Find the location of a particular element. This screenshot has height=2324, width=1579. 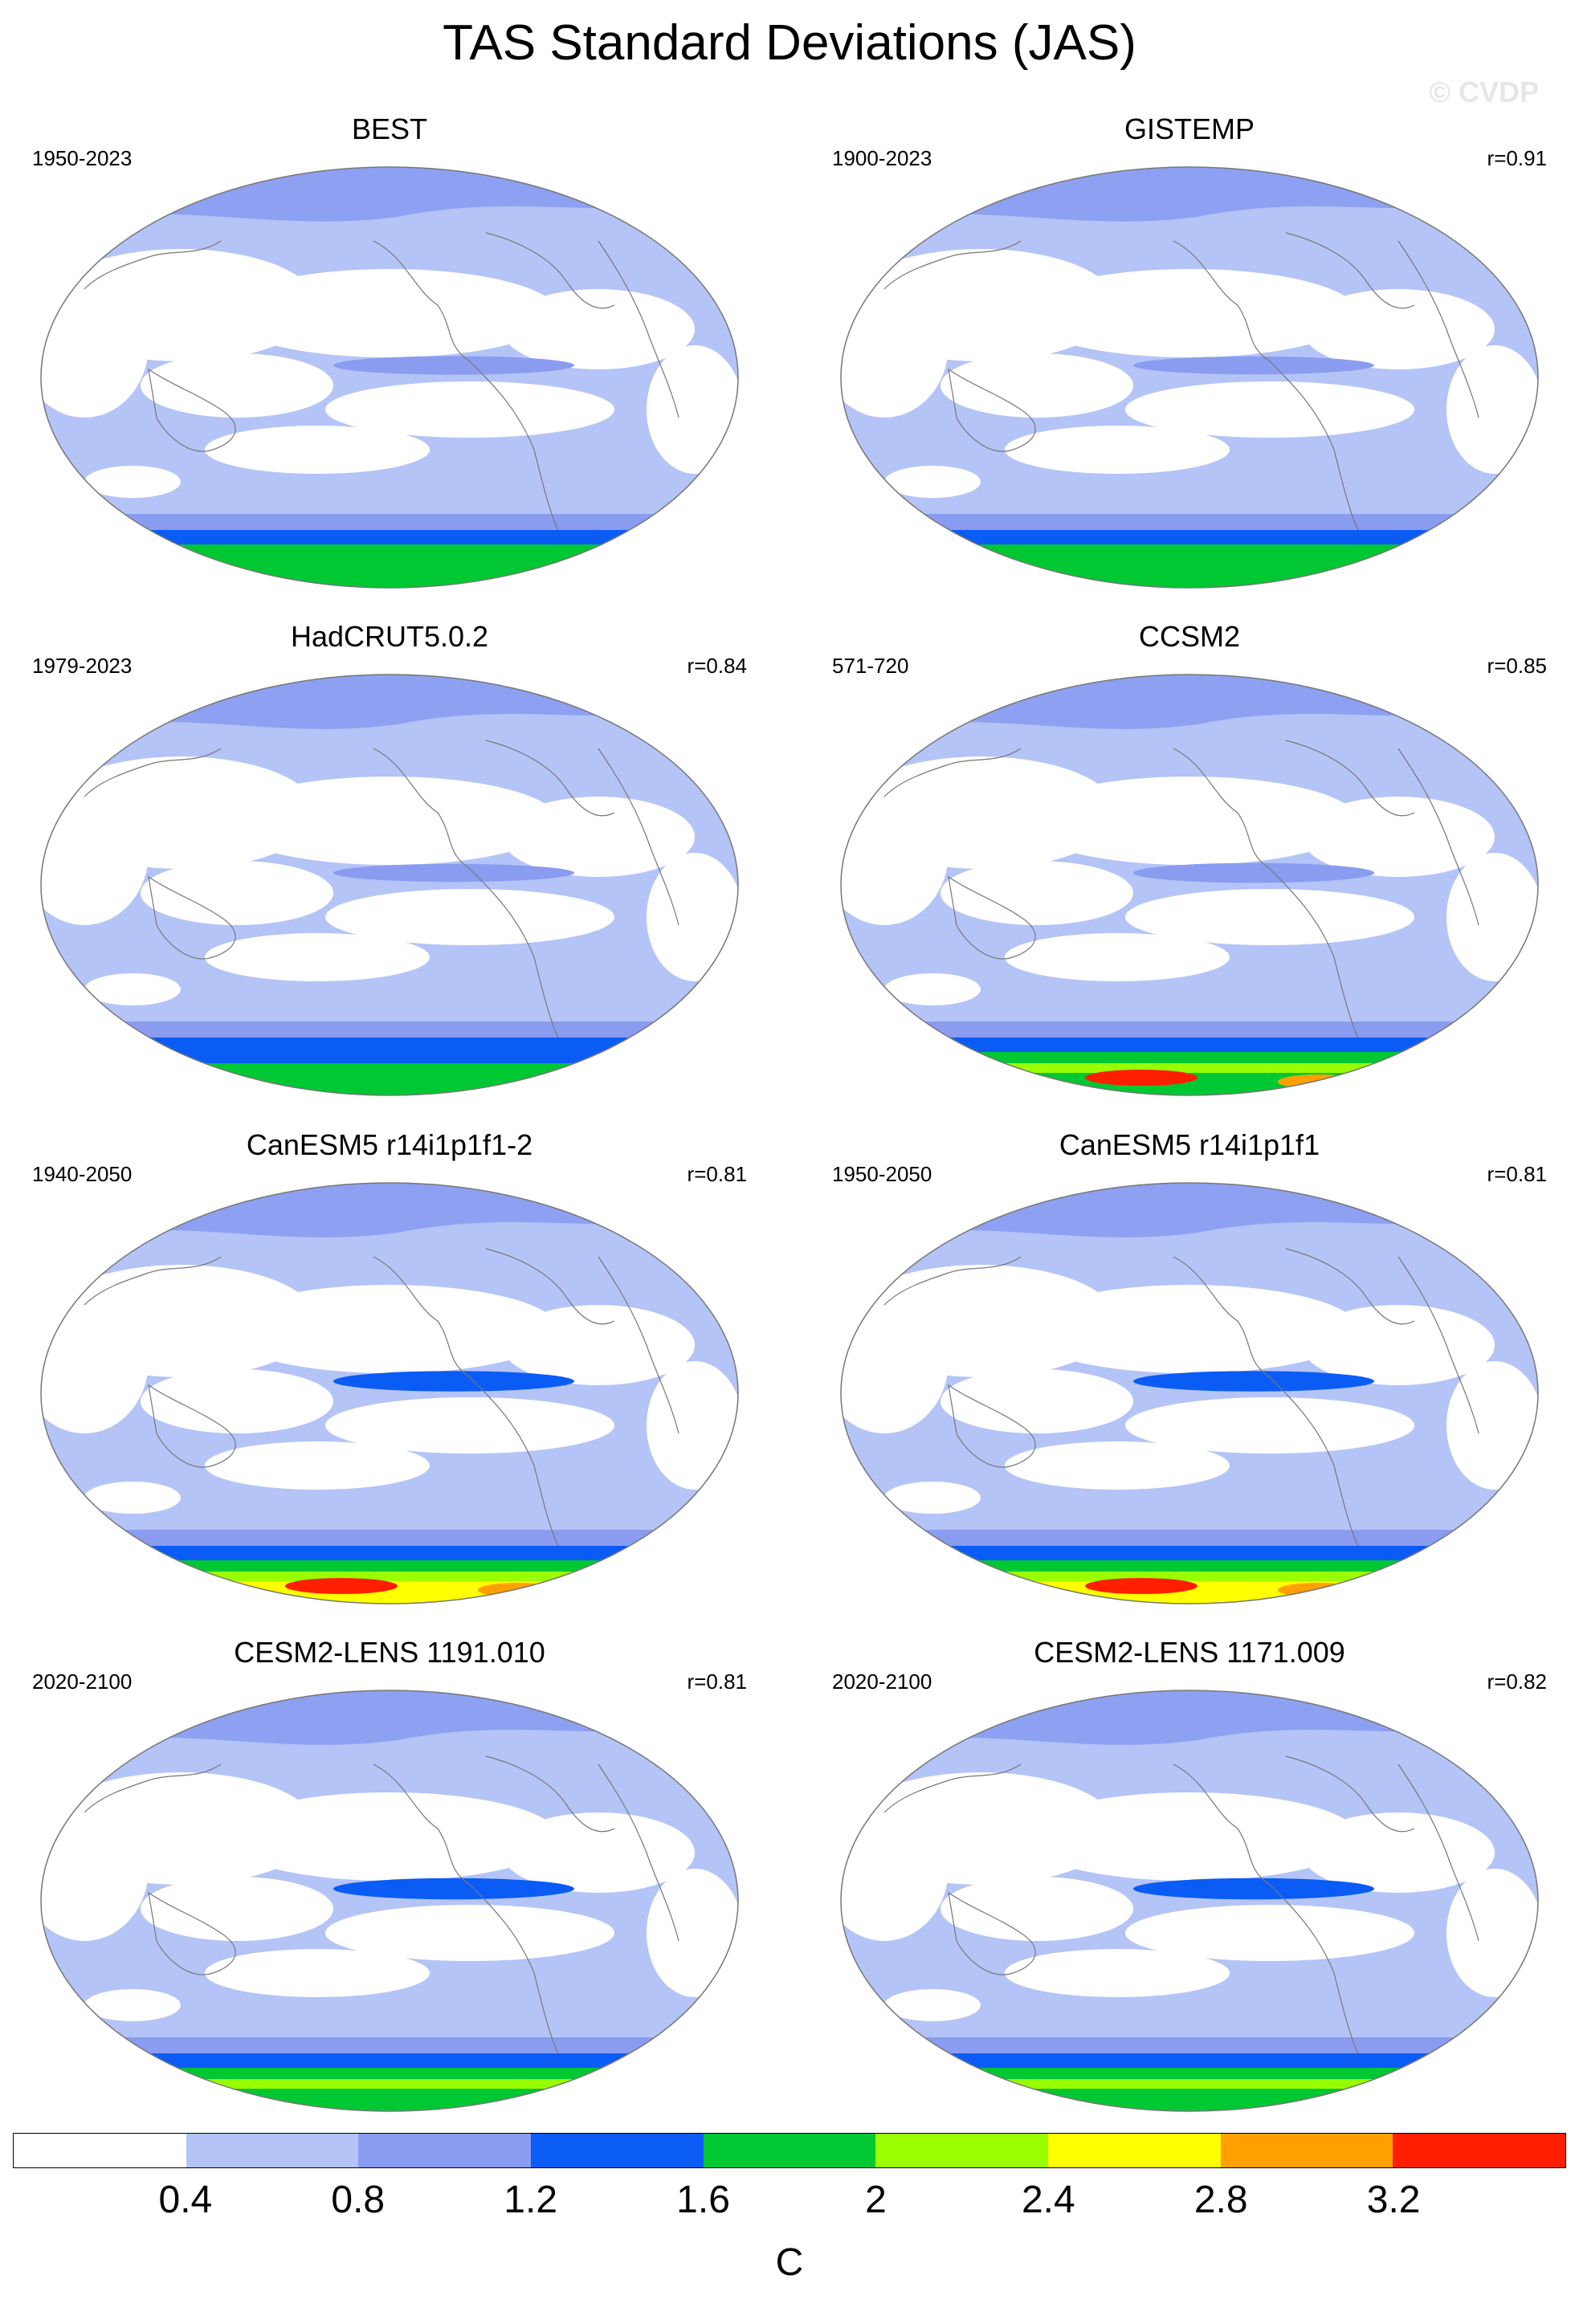

panel-title: CanESM5 r14i1p1f1-2 is located at coordinates (389, 1145).